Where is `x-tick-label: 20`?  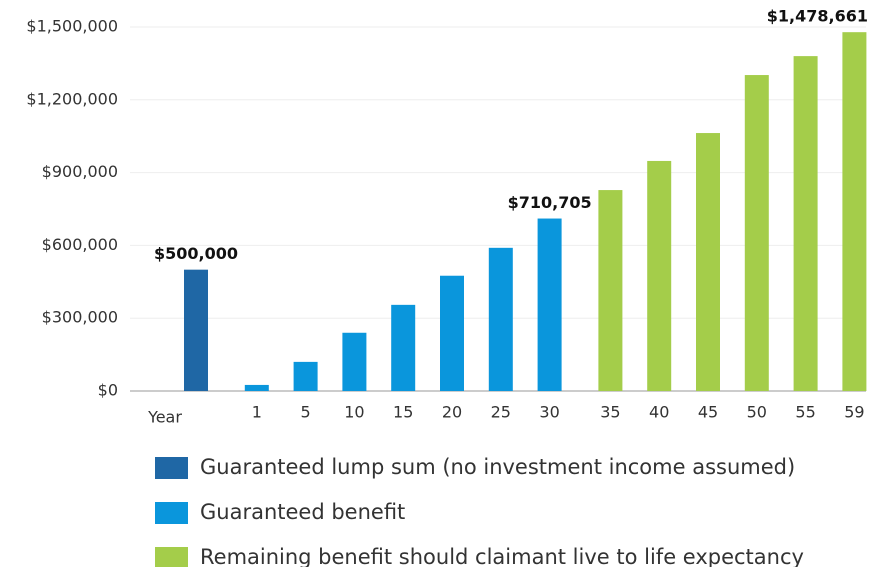 x-tick-label: 20 is located at coordinates (452, 412).